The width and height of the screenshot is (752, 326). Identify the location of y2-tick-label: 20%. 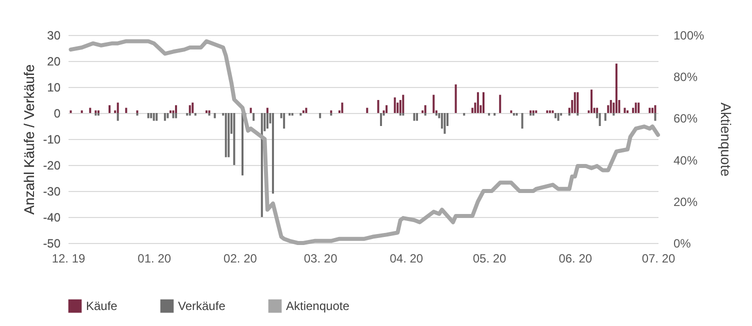
(686, 201).